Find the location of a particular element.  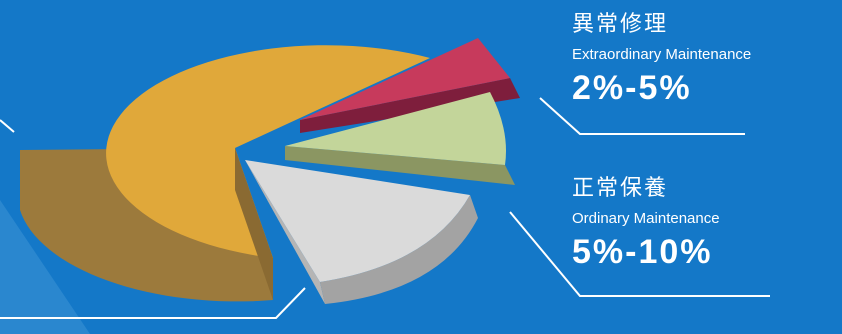

extraordinary-percentage: 2%-5% is located at coordinates (632, 88).